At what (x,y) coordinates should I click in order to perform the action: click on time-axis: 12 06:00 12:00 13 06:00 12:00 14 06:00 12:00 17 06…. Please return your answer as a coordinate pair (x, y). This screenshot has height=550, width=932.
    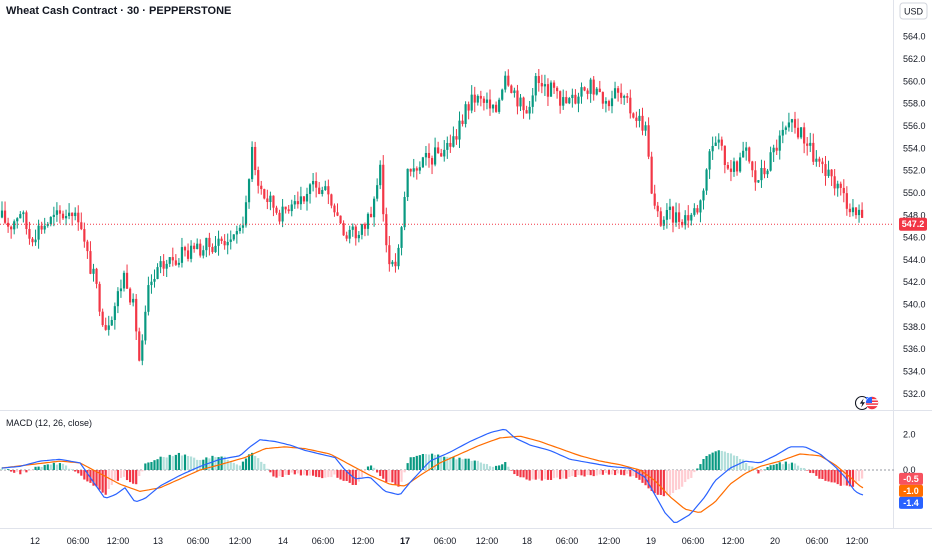
    Looking at the image, I should click on (449, 541).